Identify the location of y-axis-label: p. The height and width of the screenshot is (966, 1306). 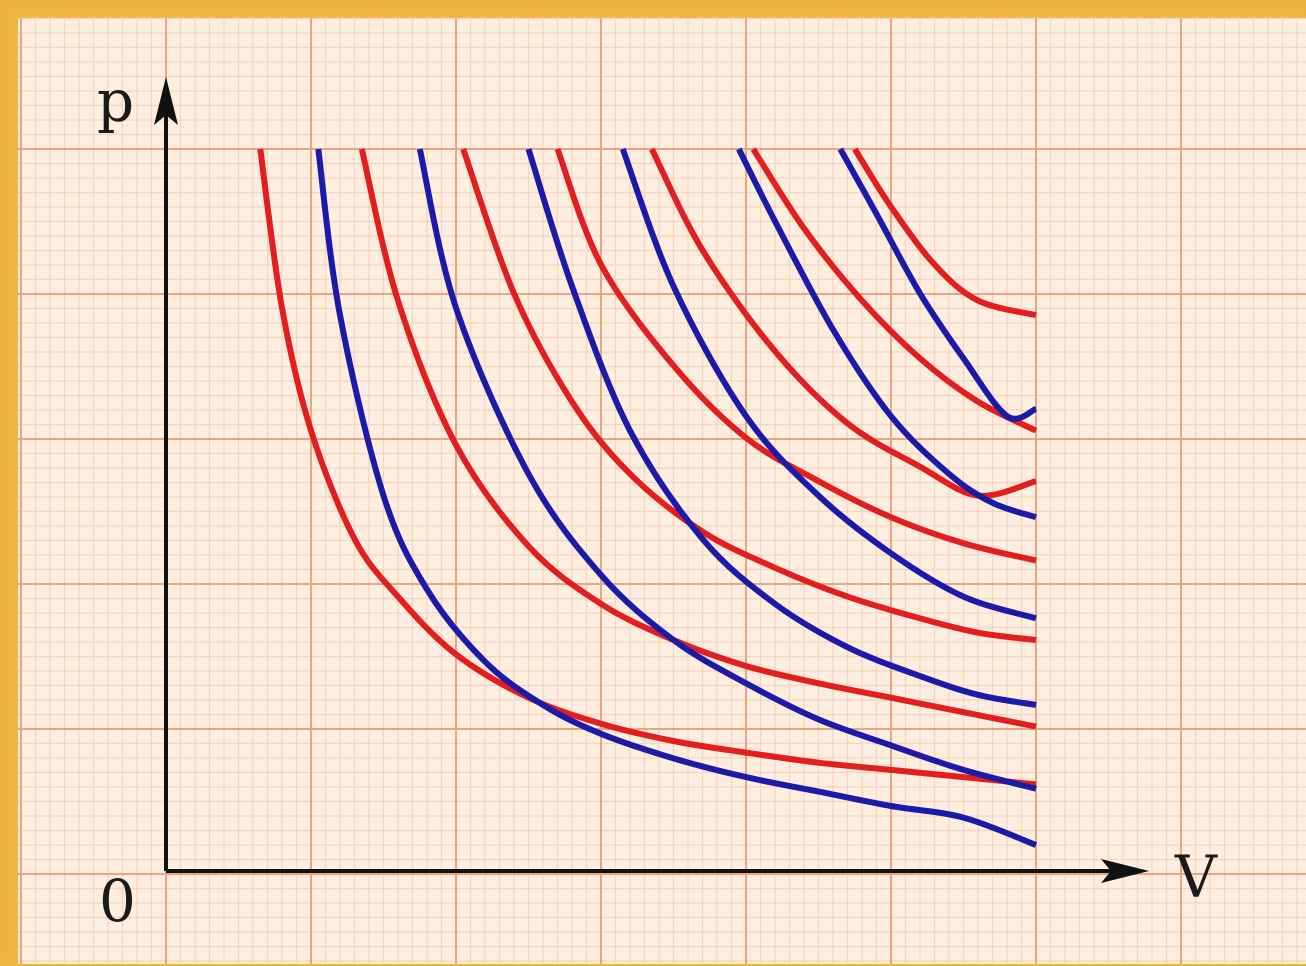
(115, 101).